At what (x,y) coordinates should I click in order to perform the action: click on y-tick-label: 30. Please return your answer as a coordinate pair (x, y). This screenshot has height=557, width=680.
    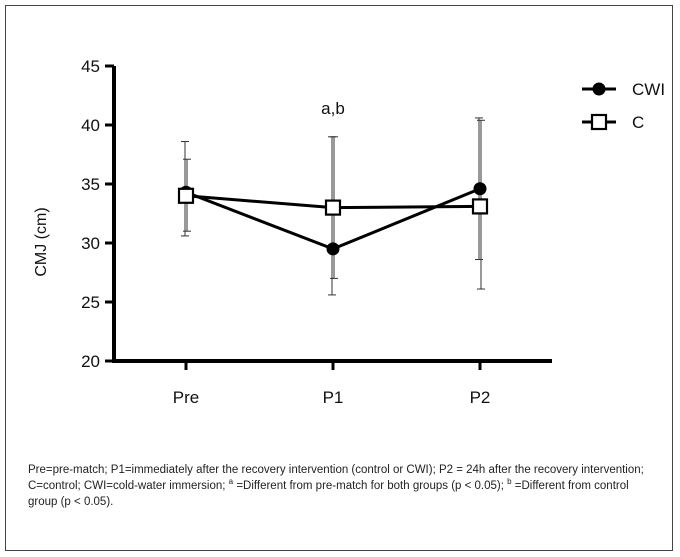
    Looking at the image, I should click on (90, 243).